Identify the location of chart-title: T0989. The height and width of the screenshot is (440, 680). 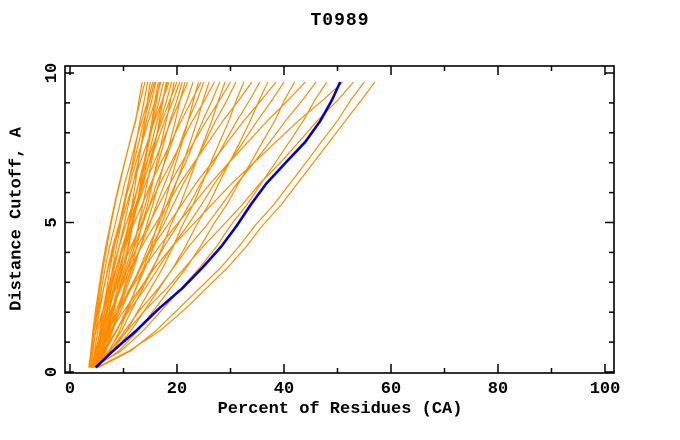
(340, 21).